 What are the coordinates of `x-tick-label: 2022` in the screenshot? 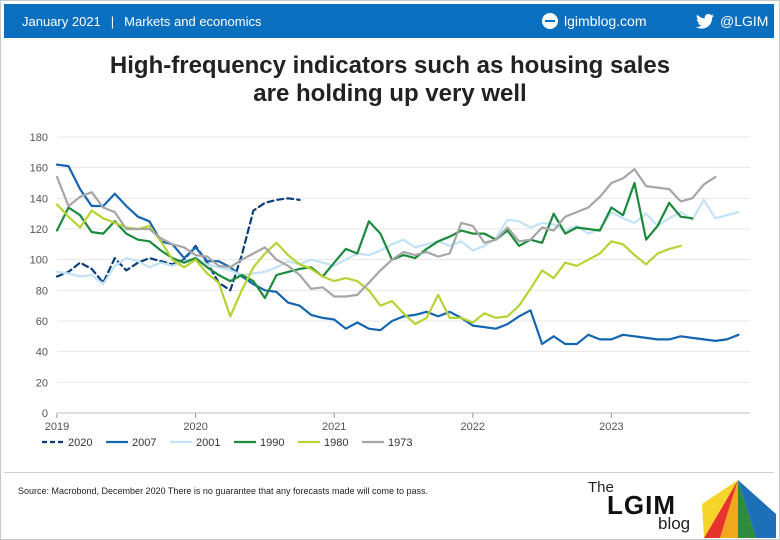 It's located at (473, 427).